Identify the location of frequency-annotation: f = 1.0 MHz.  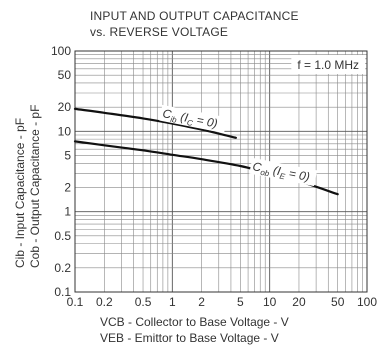
(328, 65).